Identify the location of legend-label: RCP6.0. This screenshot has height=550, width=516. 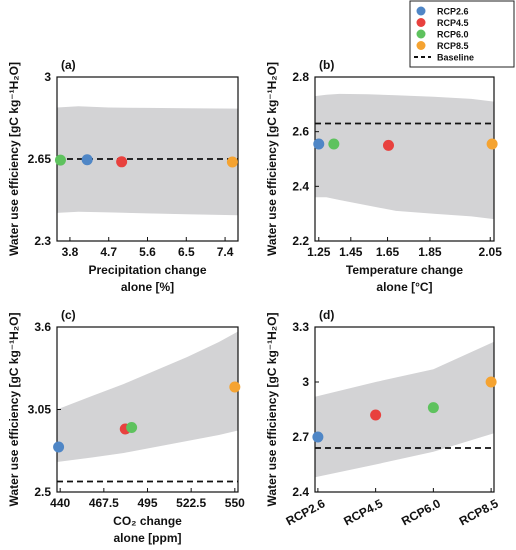
(453, 35).